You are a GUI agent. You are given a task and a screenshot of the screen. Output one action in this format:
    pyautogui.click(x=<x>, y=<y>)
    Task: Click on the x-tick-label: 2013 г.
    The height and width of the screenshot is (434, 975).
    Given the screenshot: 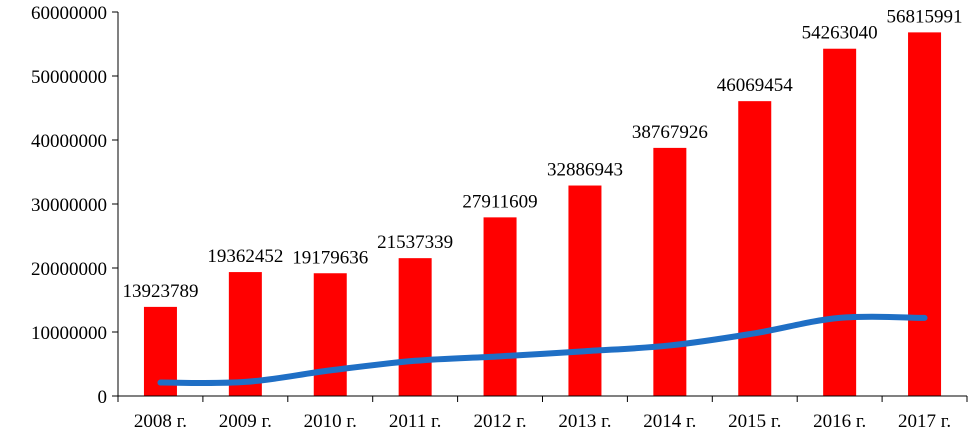 What is the action you would take?
    pyautogui.click(x=584, y=421)
    